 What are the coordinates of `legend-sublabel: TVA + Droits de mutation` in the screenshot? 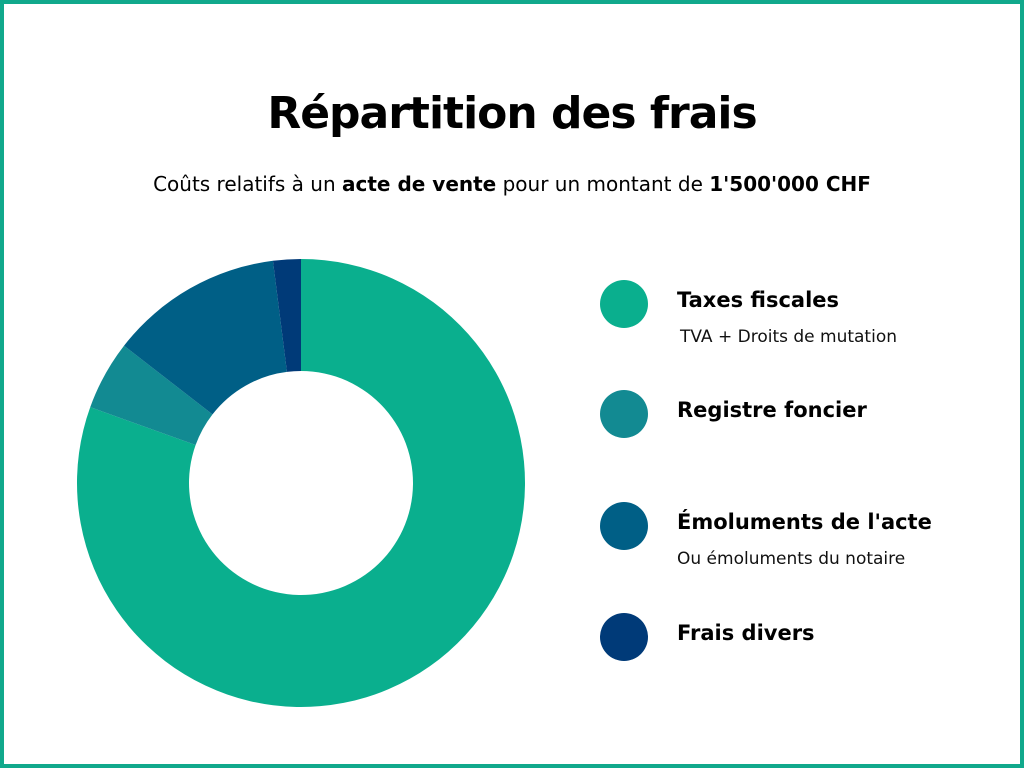 It's located at (788, 337).